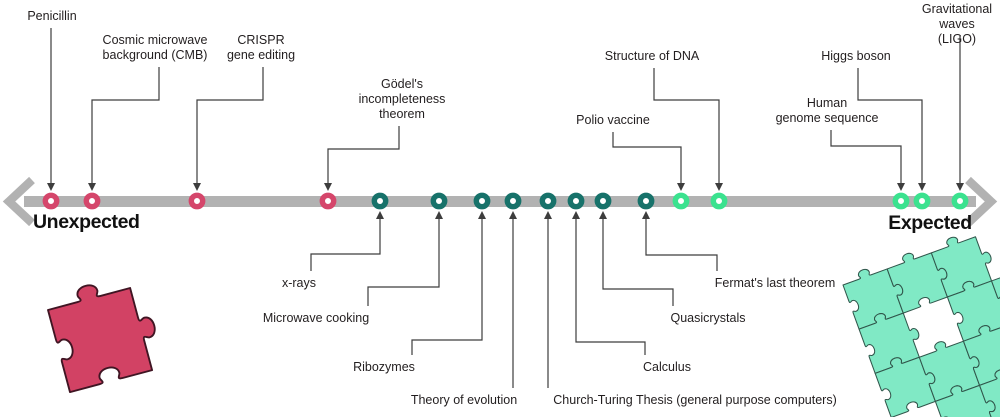 Image resolution: width=1000 pixels, height=417 pixels. I want to click on leader-higgs-boson, so click(891, 129).